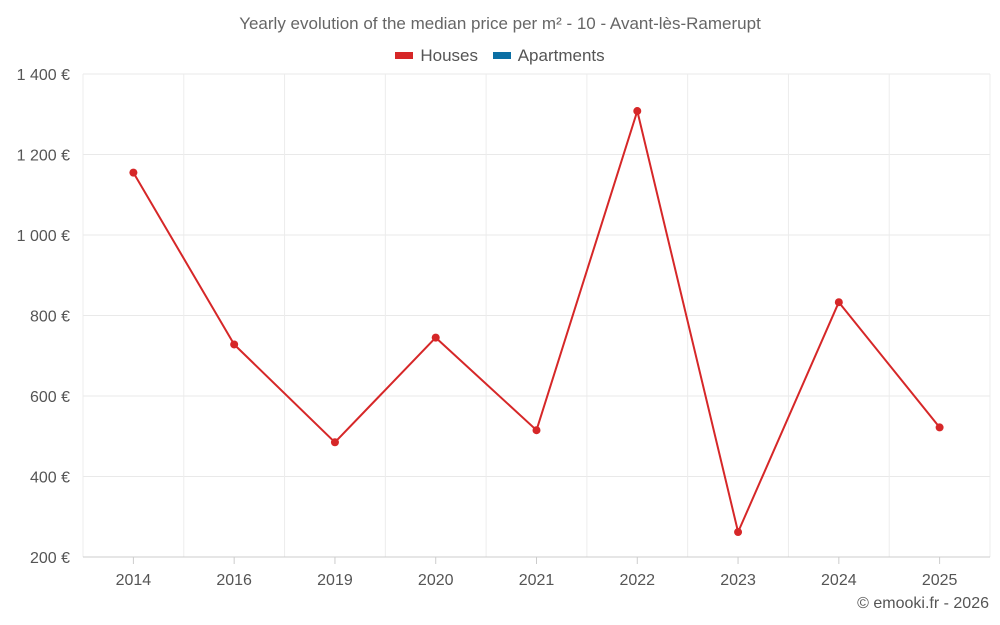 Image resolution: width=1000 pixels, height=625 pixels. I want to click on y-tick-label: 1 200 €, so click(43, 156).